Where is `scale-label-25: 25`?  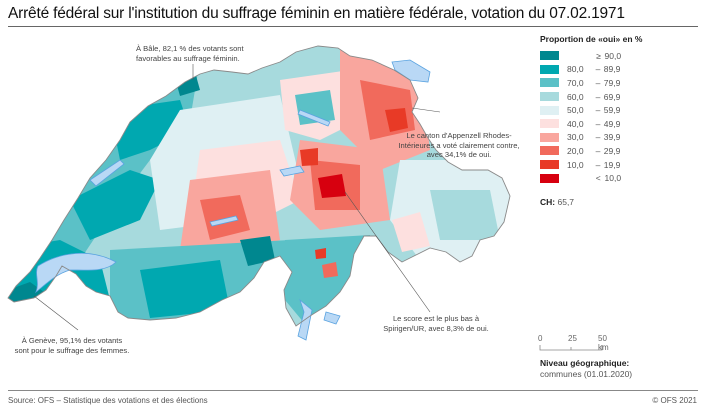 scale-label-25: 25 is located at coordinates (572, 338).